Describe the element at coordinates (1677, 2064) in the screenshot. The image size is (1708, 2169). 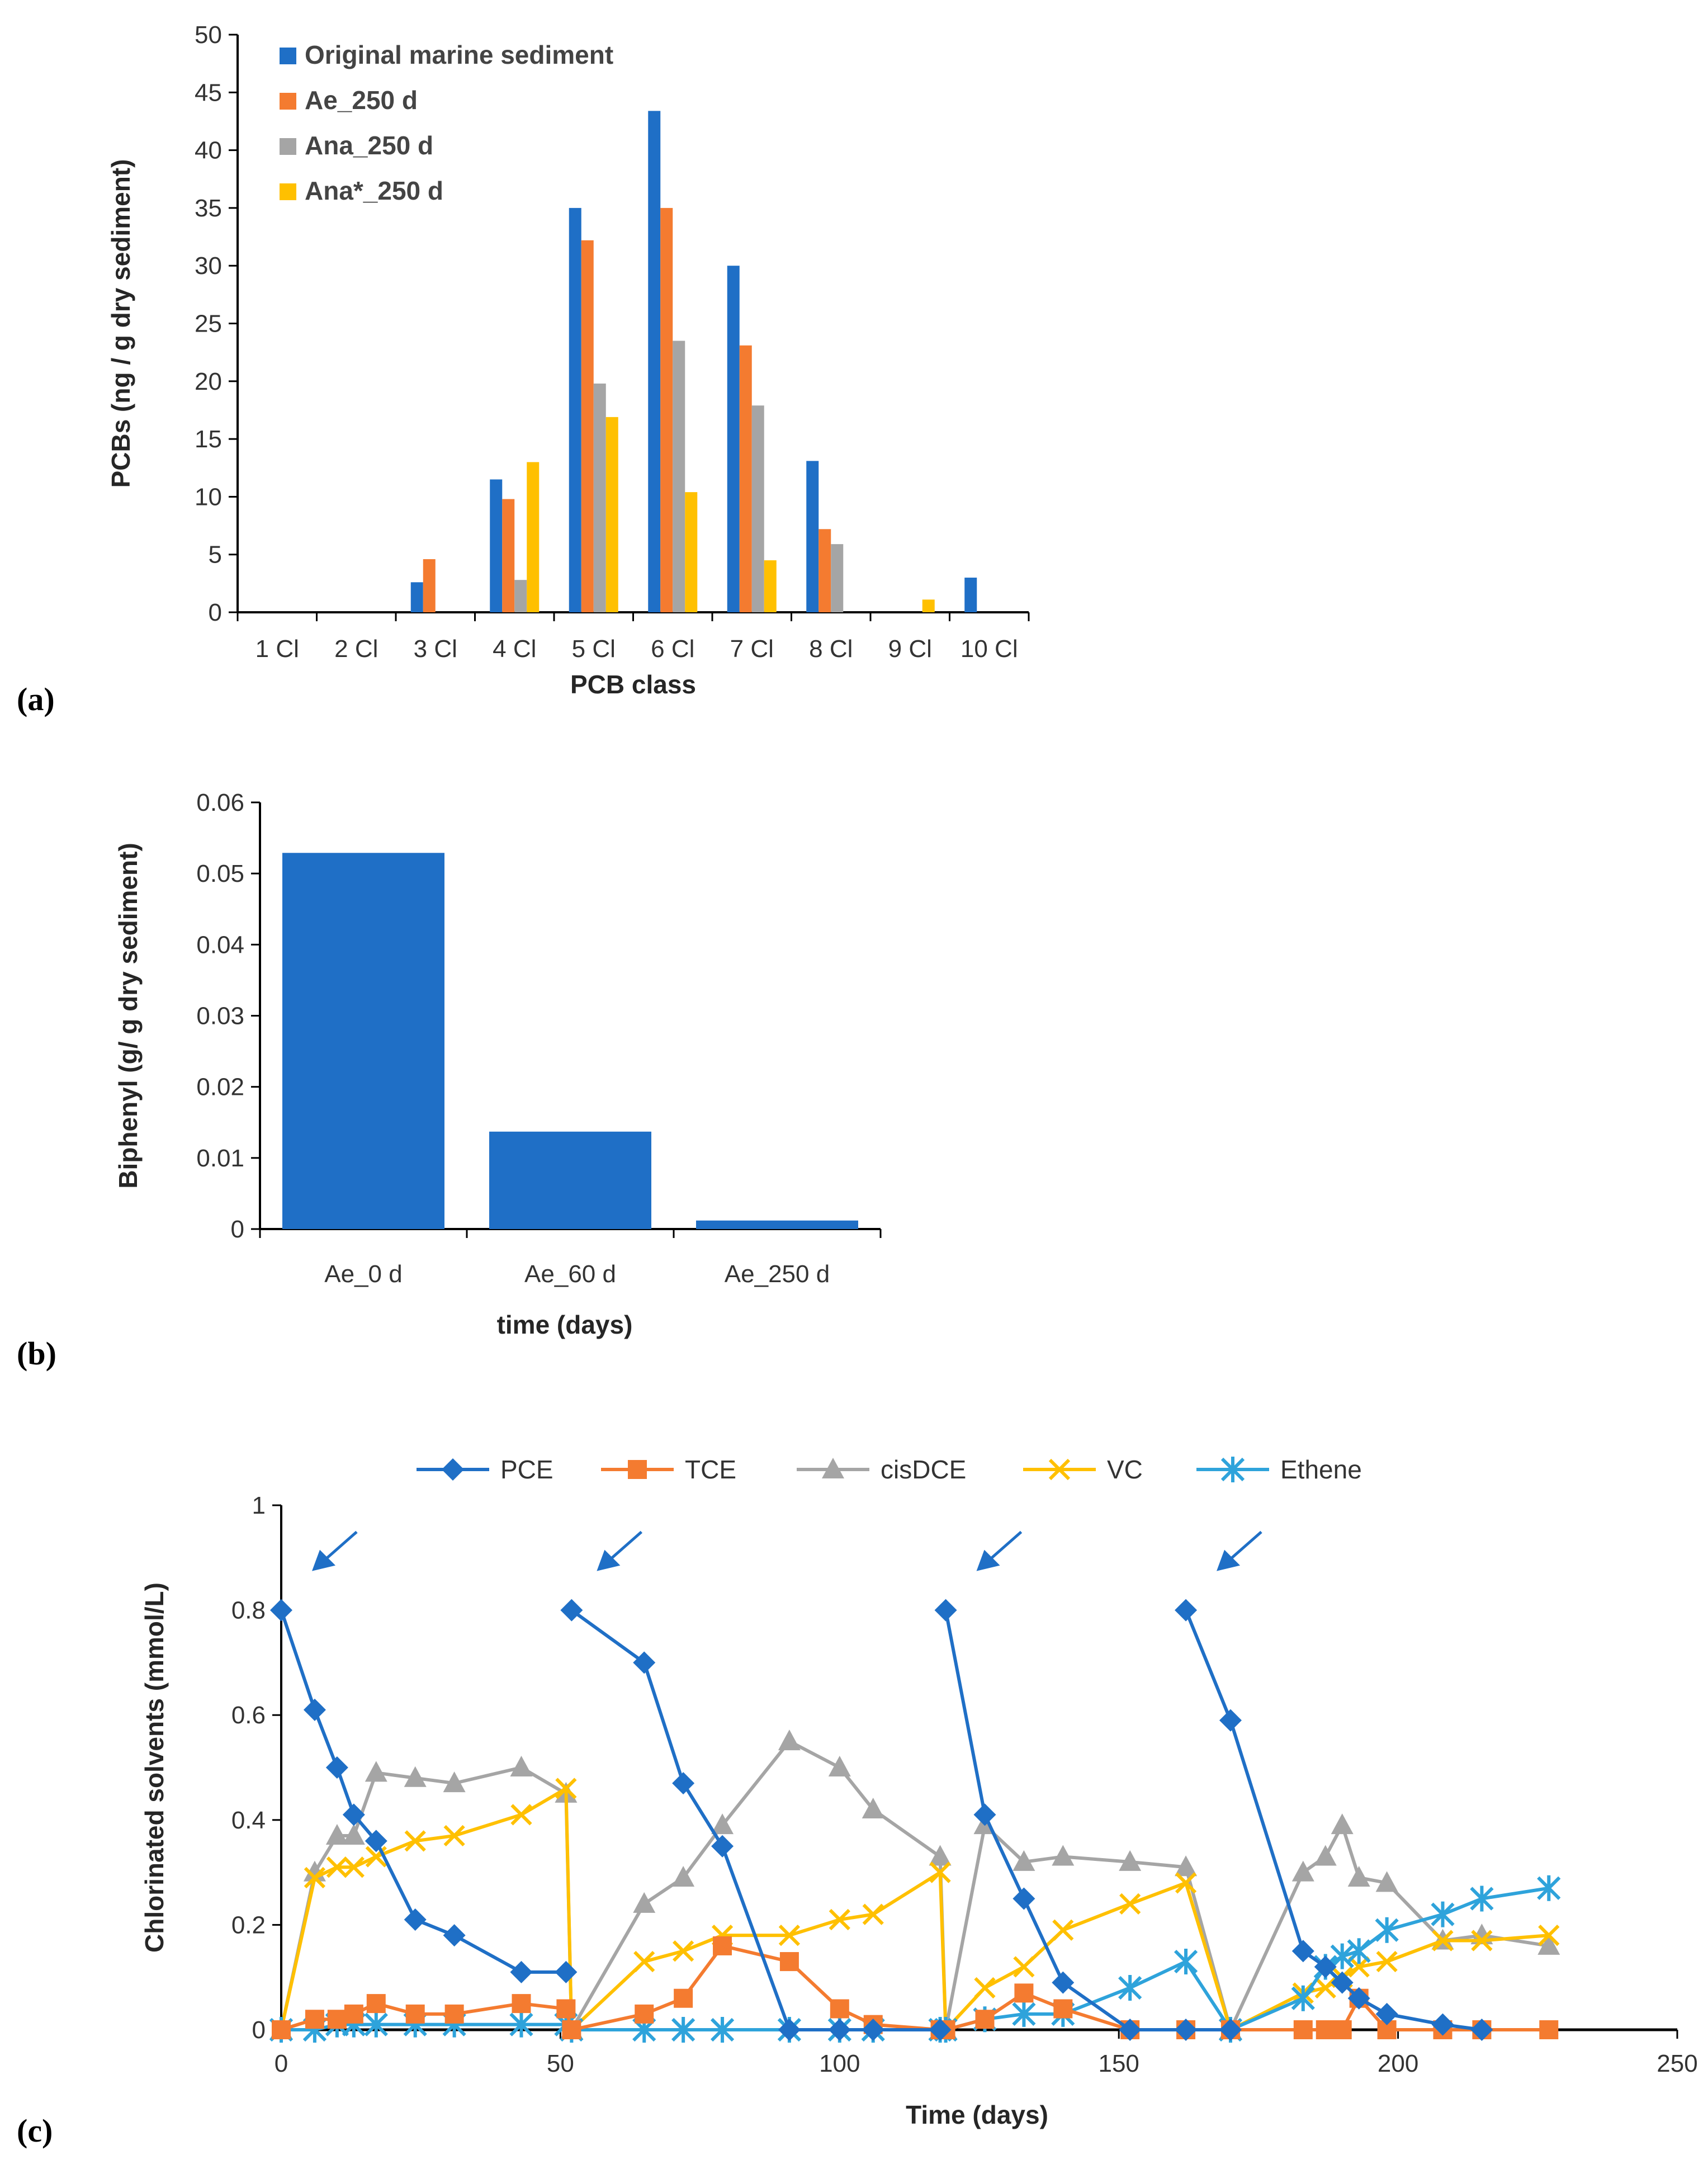
I see `x-tick-label: 250` at that location.